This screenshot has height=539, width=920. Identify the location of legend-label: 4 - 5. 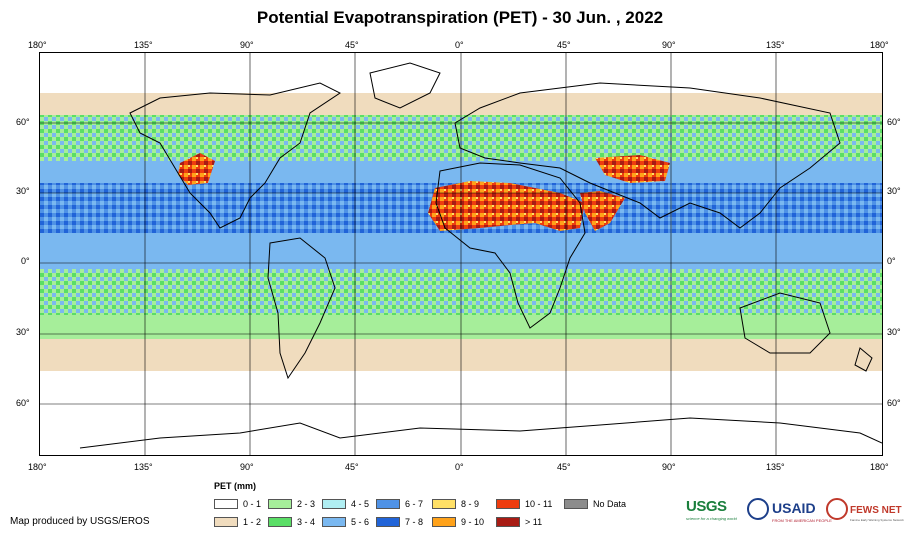
(360, 503).